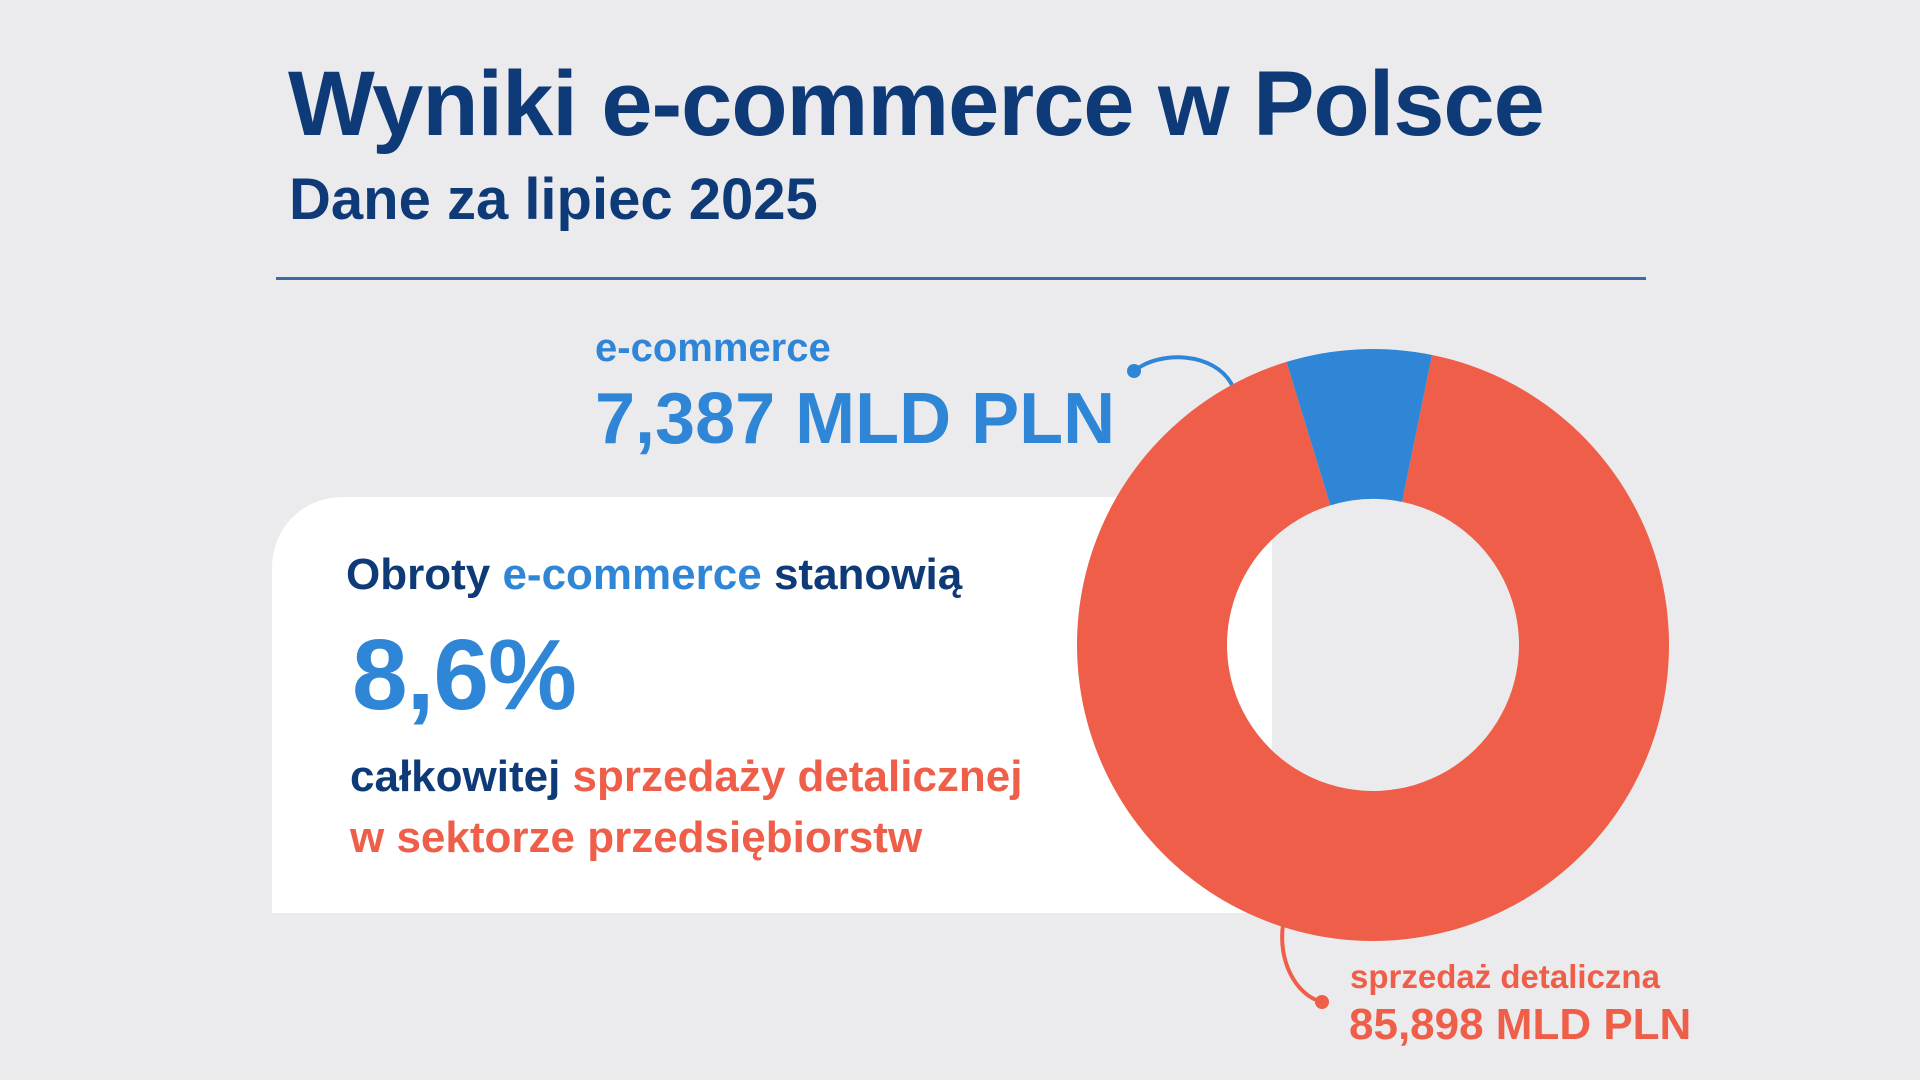 This screenshot has width=1920, height=1080. What do you see at coordinates (424, 574) in the screenshot?
I see `card-intro-obroty: Obroty` at bounding box center [424, 574].